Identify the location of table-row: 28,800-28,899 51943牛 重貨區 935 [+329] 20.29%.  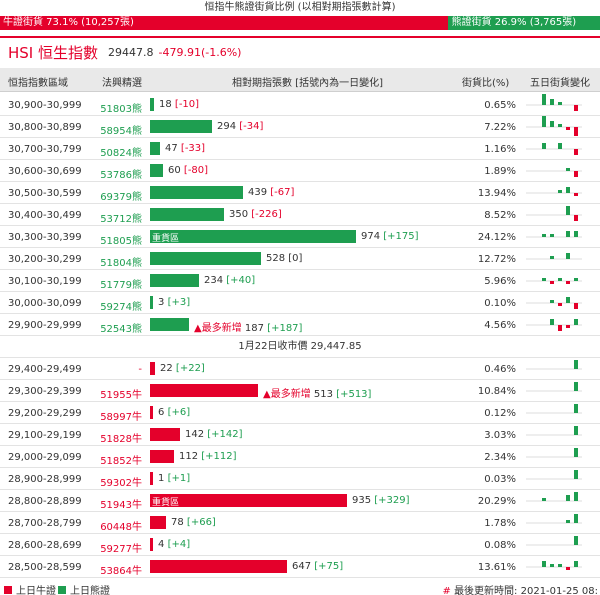
(300, 501).